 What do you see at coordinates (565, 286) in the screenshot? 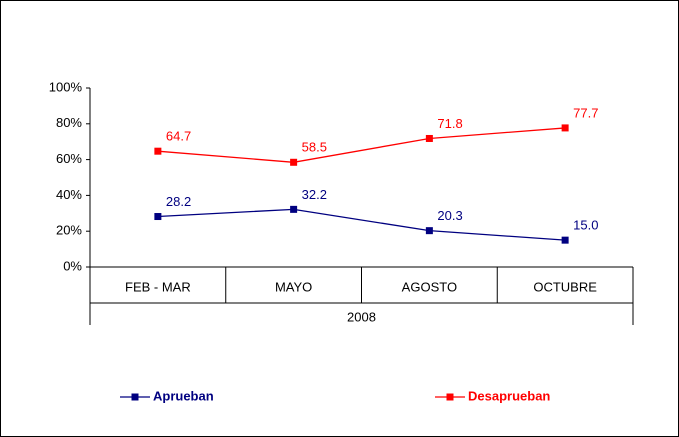
I see `x-tick-label: OCTUBRE` at bounding box center [565, 286].